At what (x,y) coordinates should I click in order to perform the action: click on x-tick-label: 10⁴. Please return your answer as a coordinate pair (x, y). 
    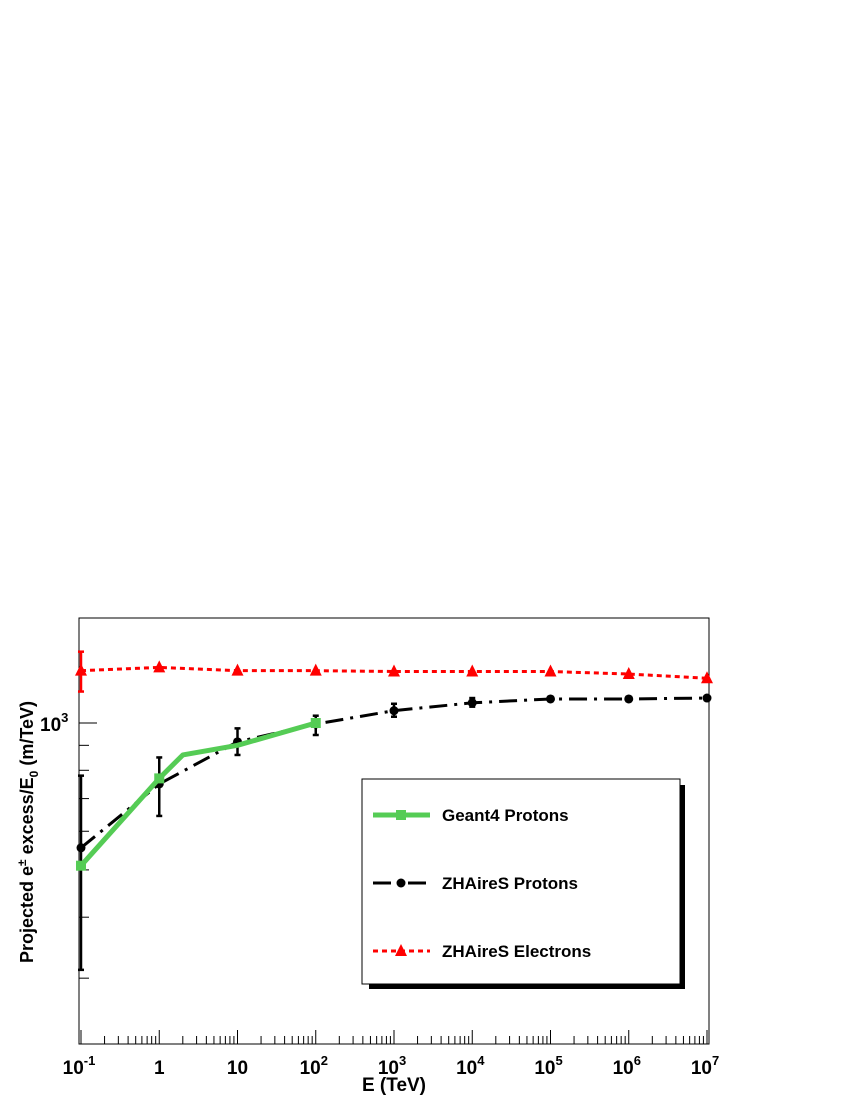
    Looking at the image, I should click on (470, 1066).